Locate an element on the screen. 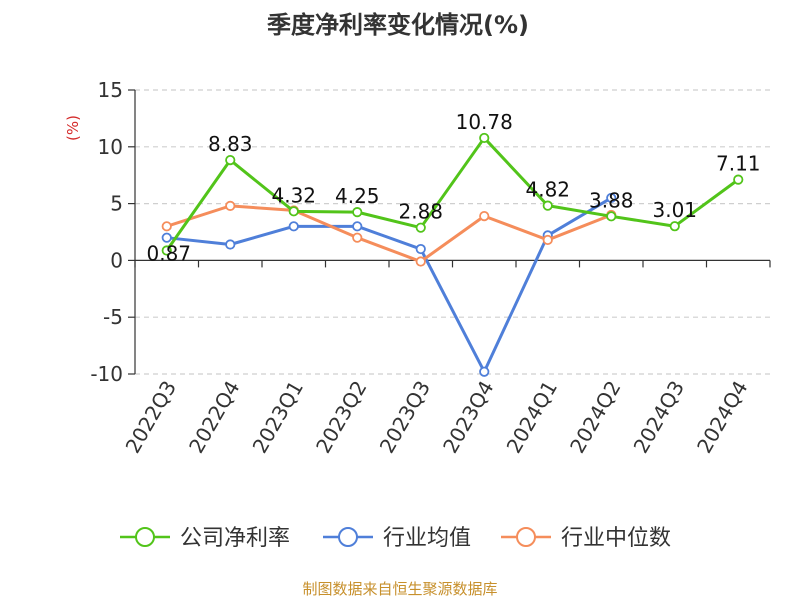  x-tick-label: 2024Q3 is located at coordinates (659, 417).